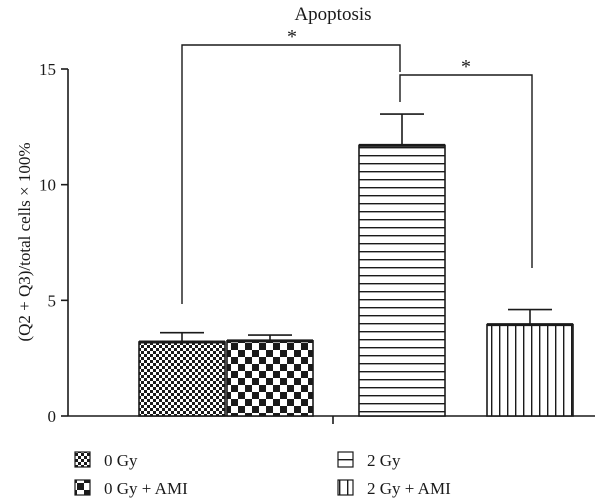 This screenshot has height=504, width=600. Describe the element at coordinates (409, 488) in the screenshot. I see `legend-label-4: 2 Gy + AMI` at that location.